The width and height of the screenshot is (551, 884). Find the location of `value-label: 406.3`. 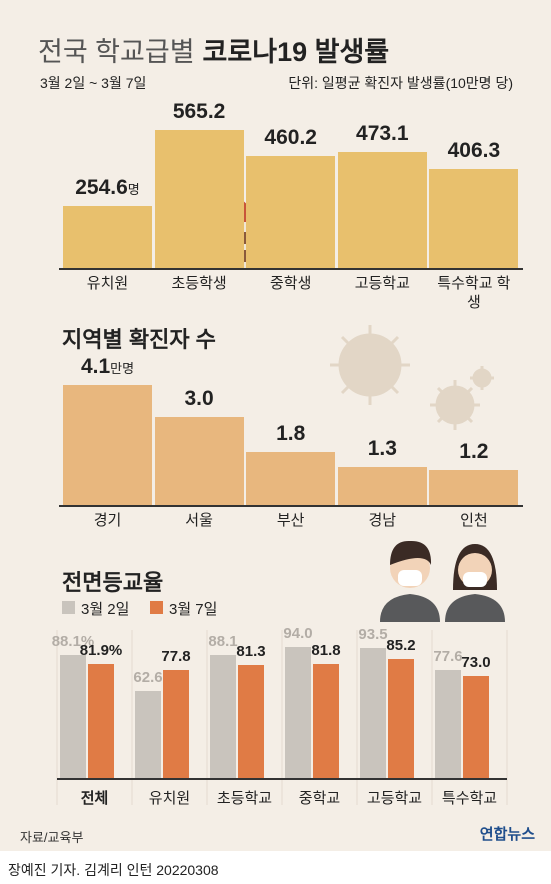

value-label: 406.3 is located at coordinates (473, 151).